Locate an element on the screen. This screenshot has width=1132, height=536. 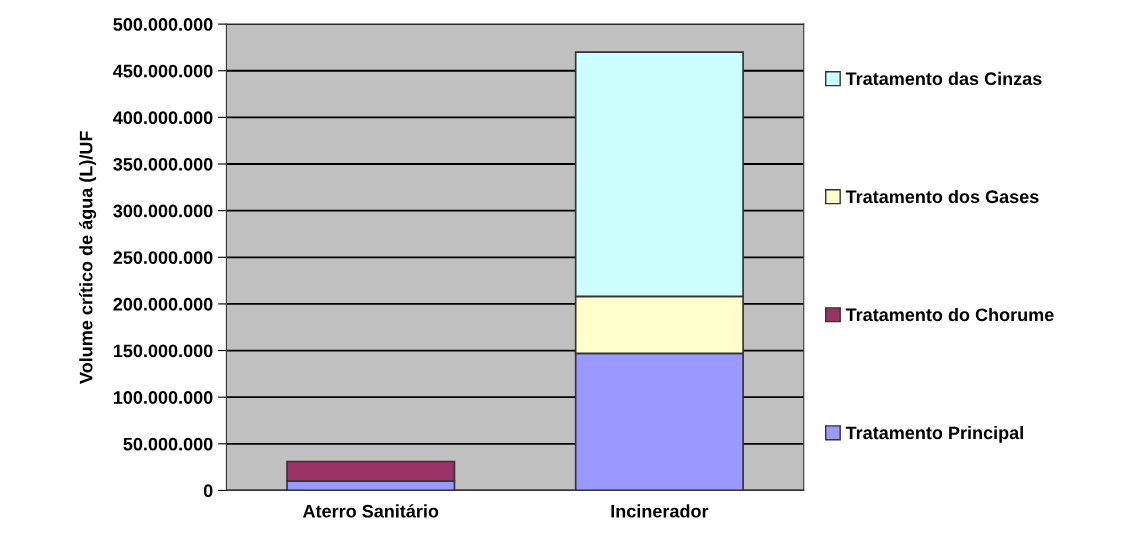
x-tick-label: Incinerador is located at coordinates (660, 511).